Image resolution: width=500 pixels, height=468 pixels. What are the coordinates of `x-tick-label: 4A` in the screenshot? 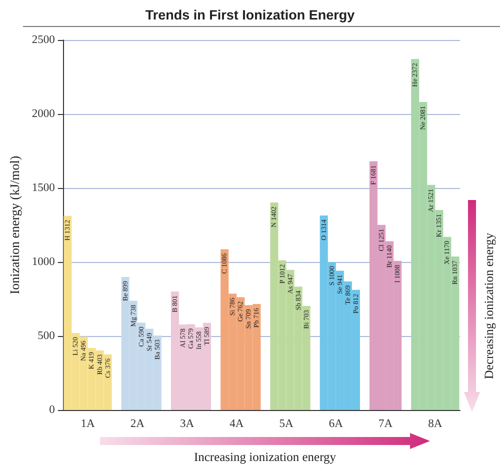 It's located at (237, 424).